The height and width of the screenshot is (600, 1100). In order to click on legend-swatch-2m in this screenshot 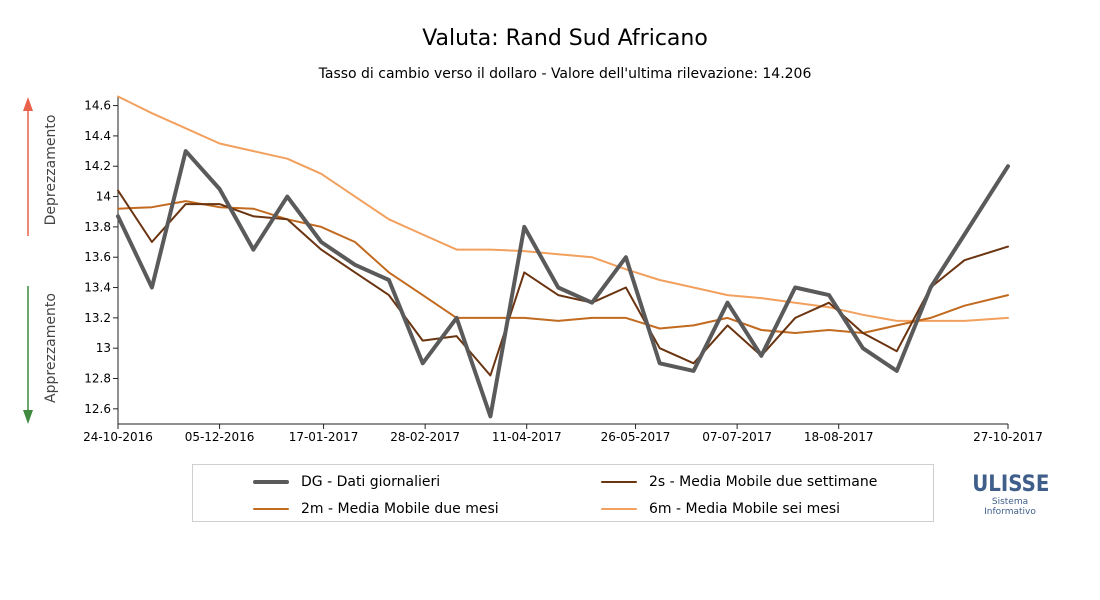, I will do `click(271, 509)`.